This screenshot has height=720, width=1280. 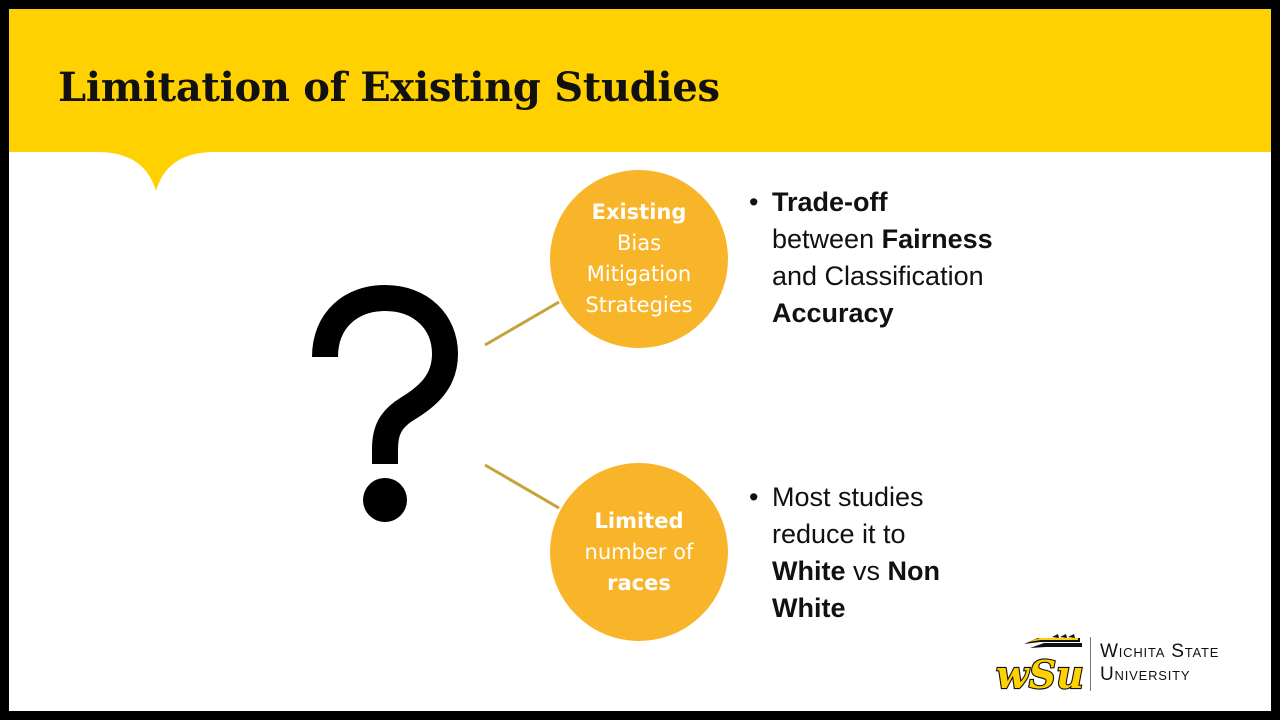 I want to click on university-name-line1: Wichita State, so click(x=1160, y=651).